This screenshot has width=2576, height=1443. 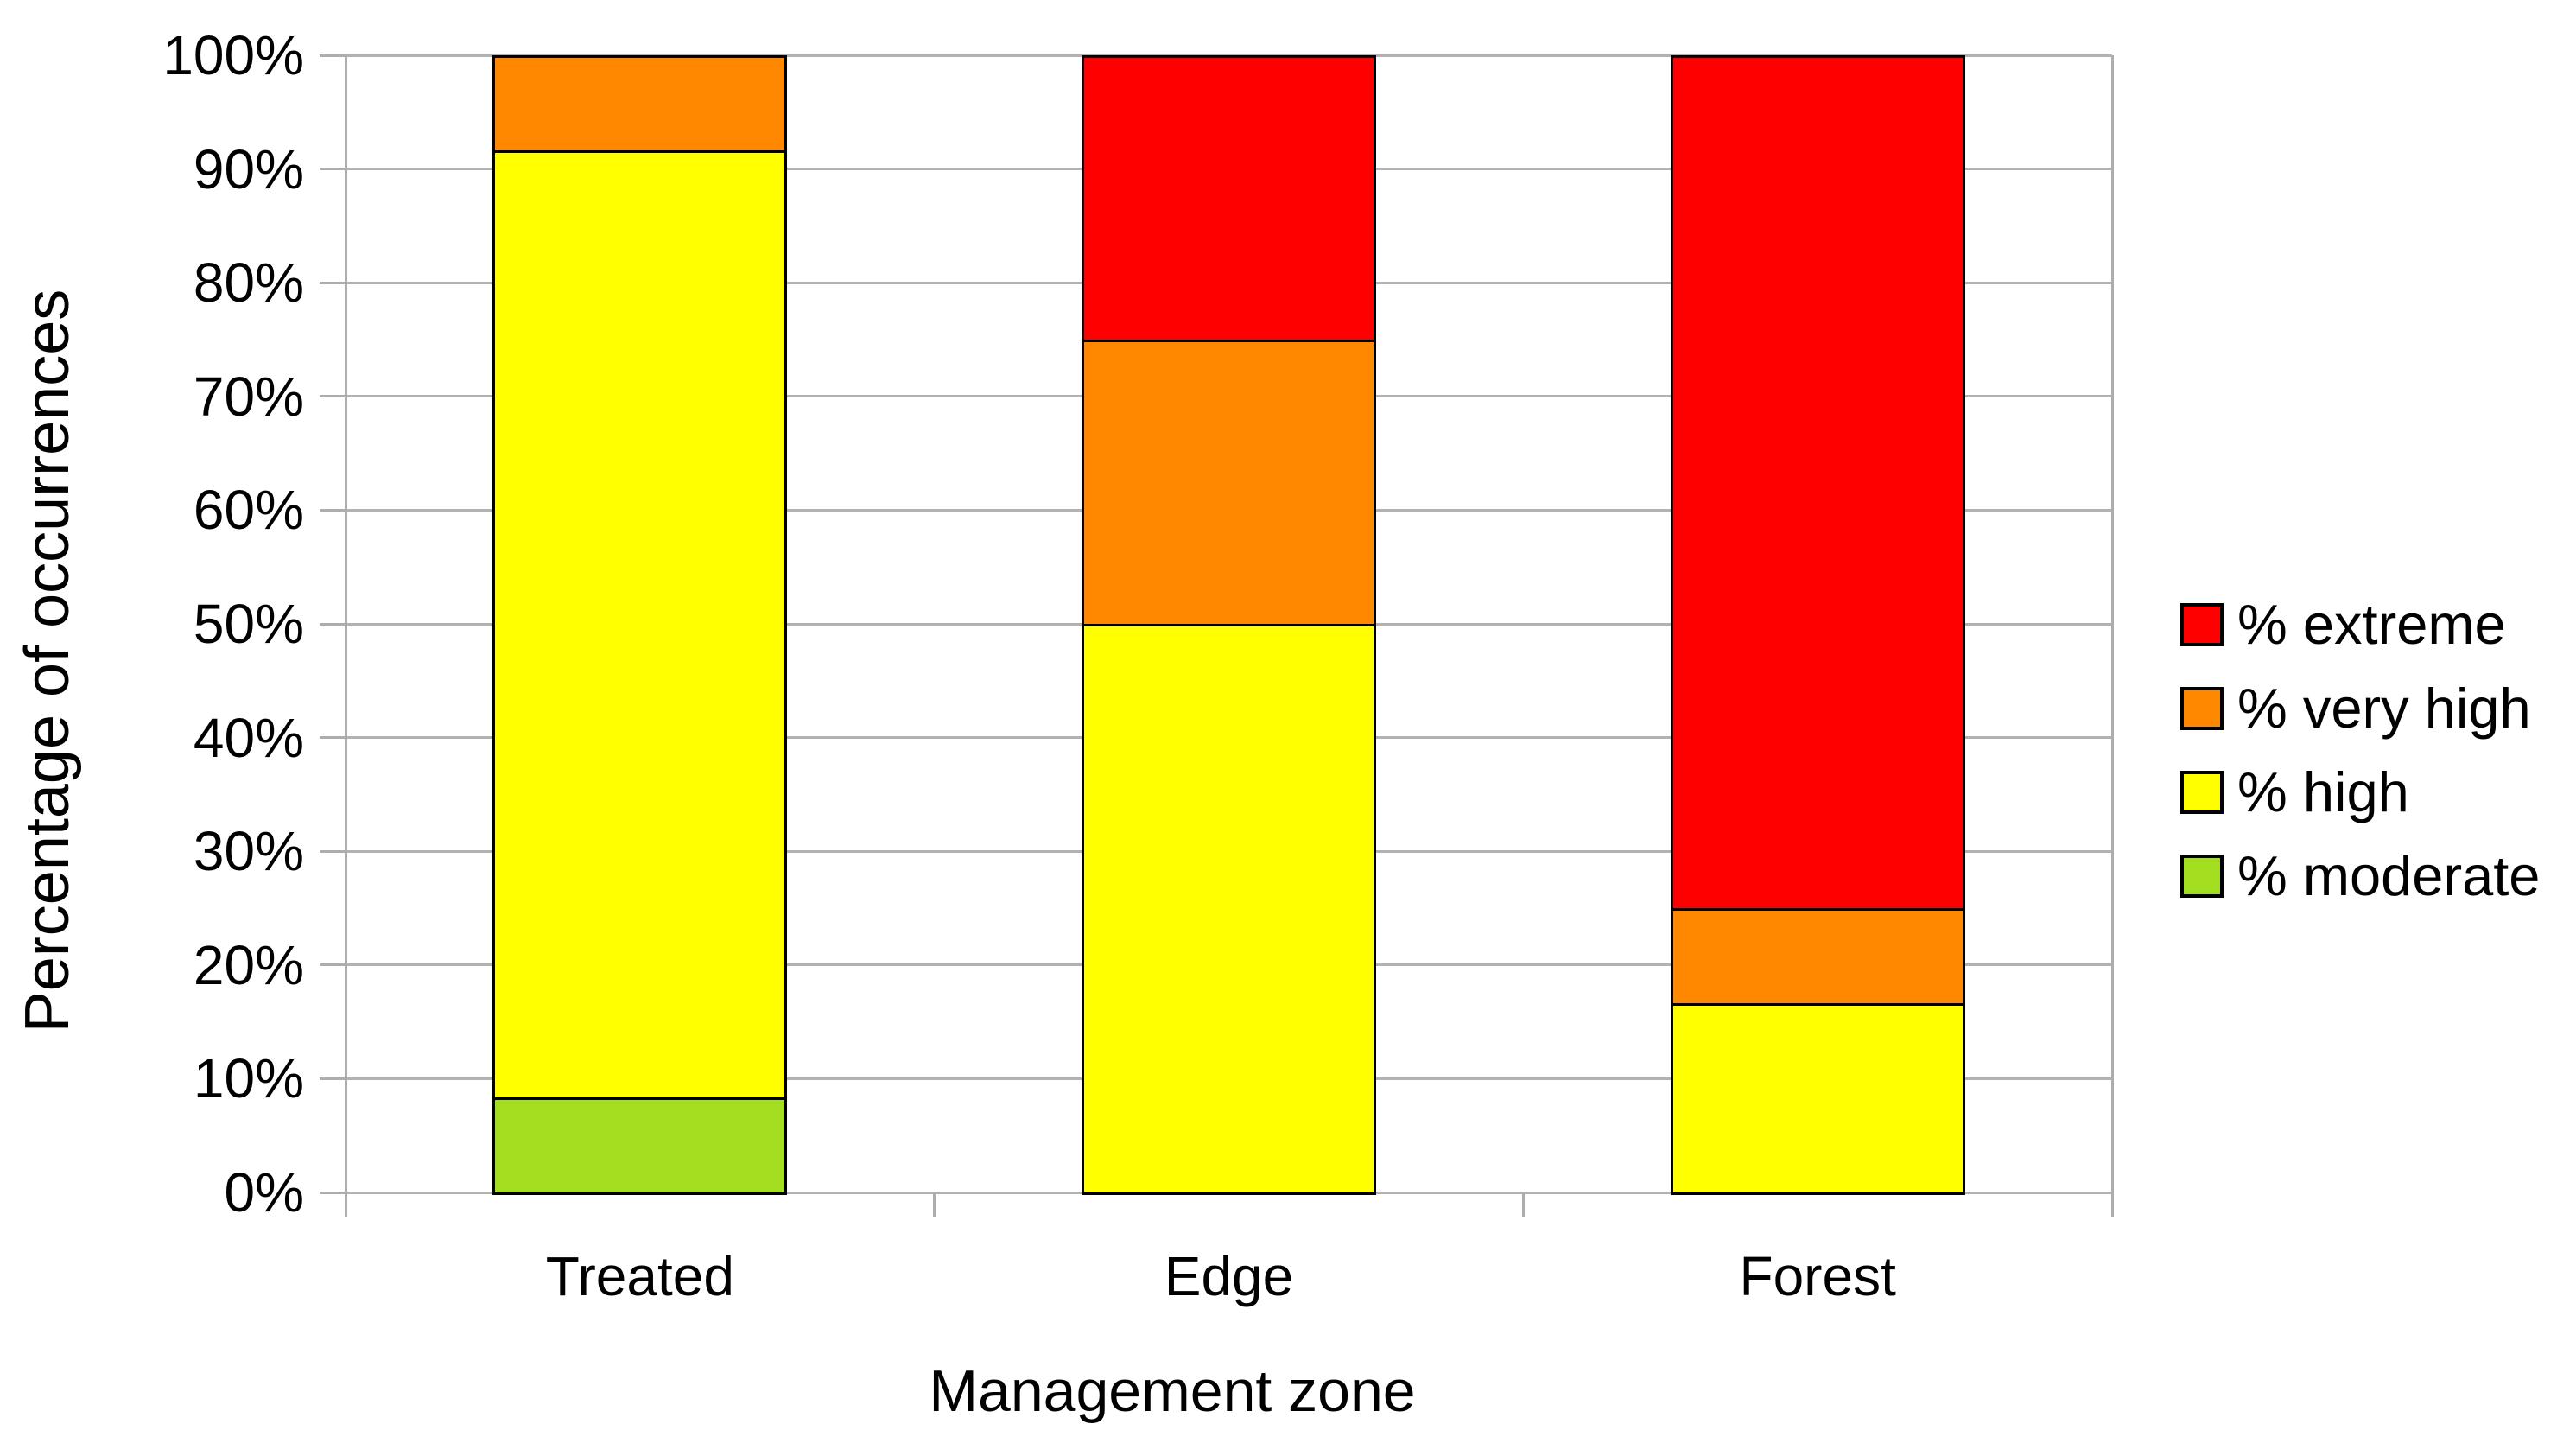 I want to click on y-axis-title: Percentage of occurrences, so click(x=47, y=661).